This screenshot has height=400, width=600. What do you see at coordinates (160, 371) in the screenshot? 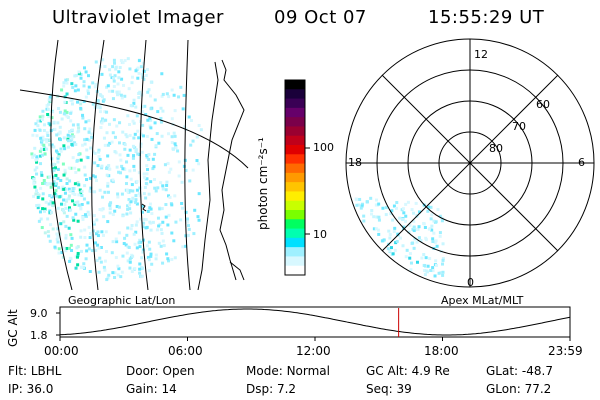
I see `door-status: Door: Open` at bounding box center [160, 371].